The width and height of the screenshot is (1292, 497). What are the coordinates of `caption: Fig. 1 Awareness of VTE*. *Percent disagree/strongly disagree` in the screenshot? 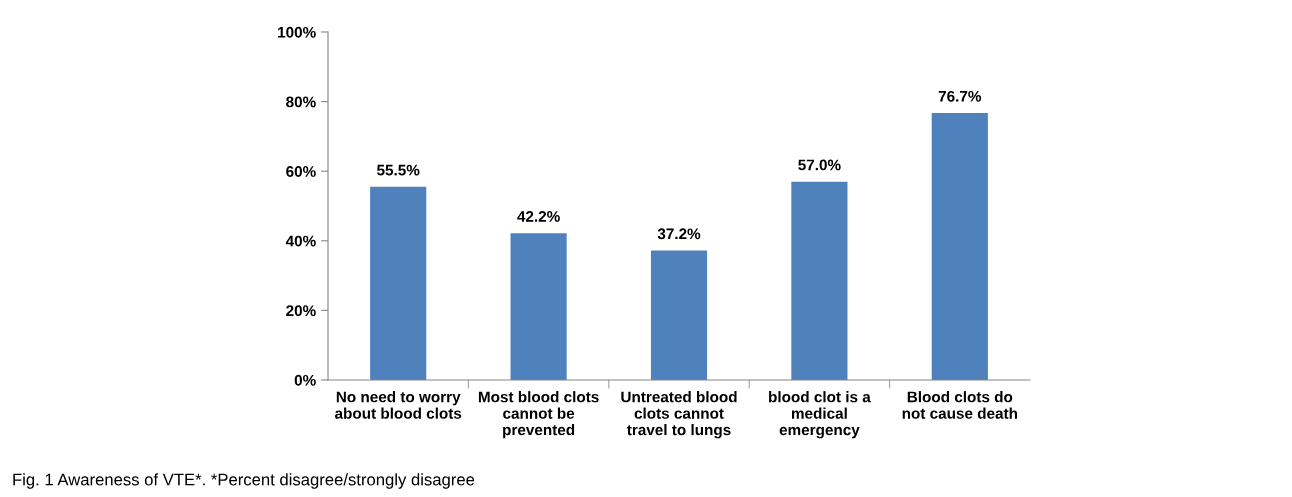 It's located at (244, 481).